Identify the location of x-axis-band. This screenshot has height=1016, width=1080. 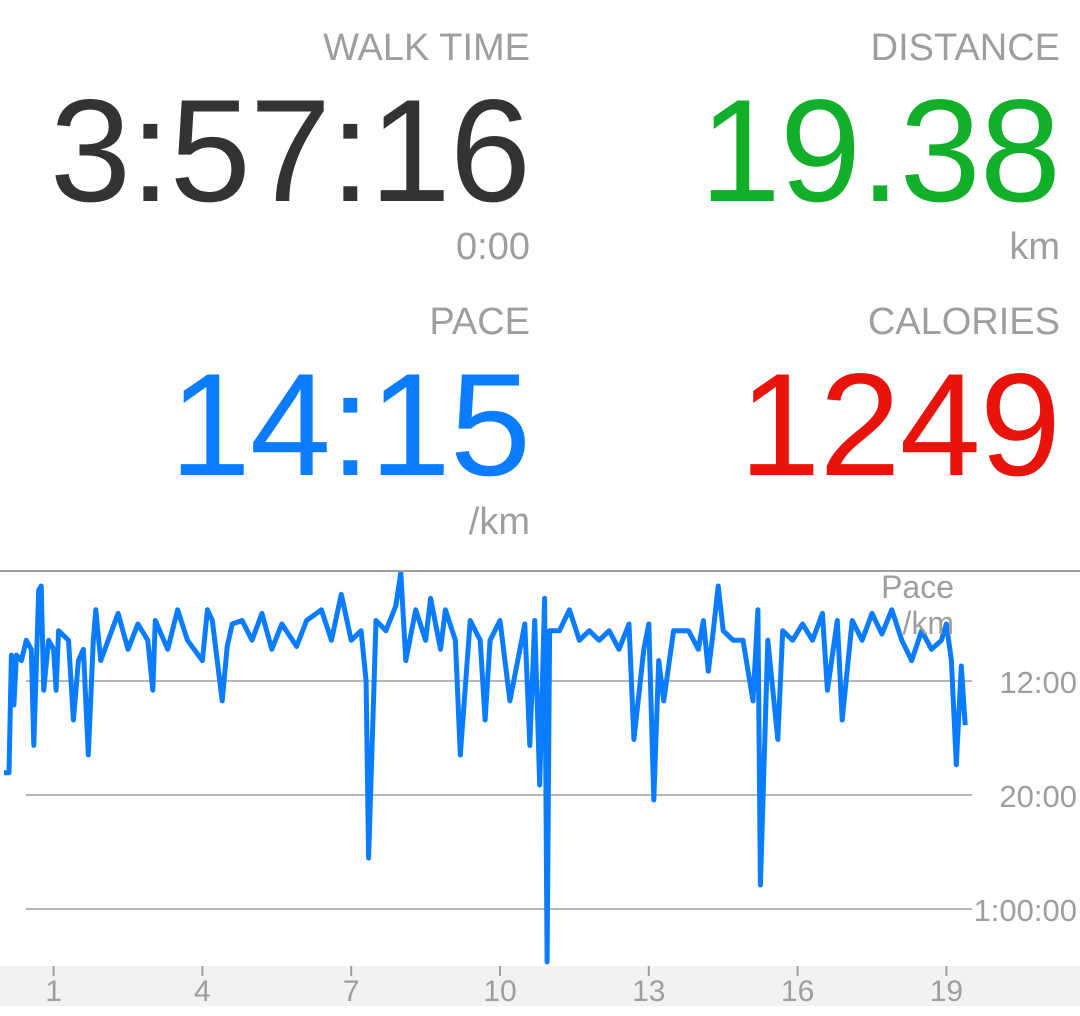
(540, 986).